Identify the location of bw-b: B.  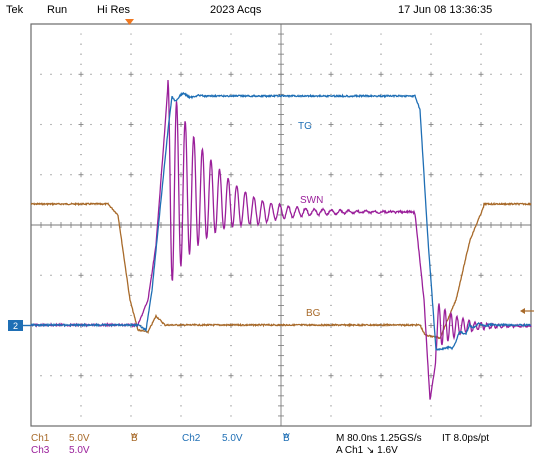
(134, 438).